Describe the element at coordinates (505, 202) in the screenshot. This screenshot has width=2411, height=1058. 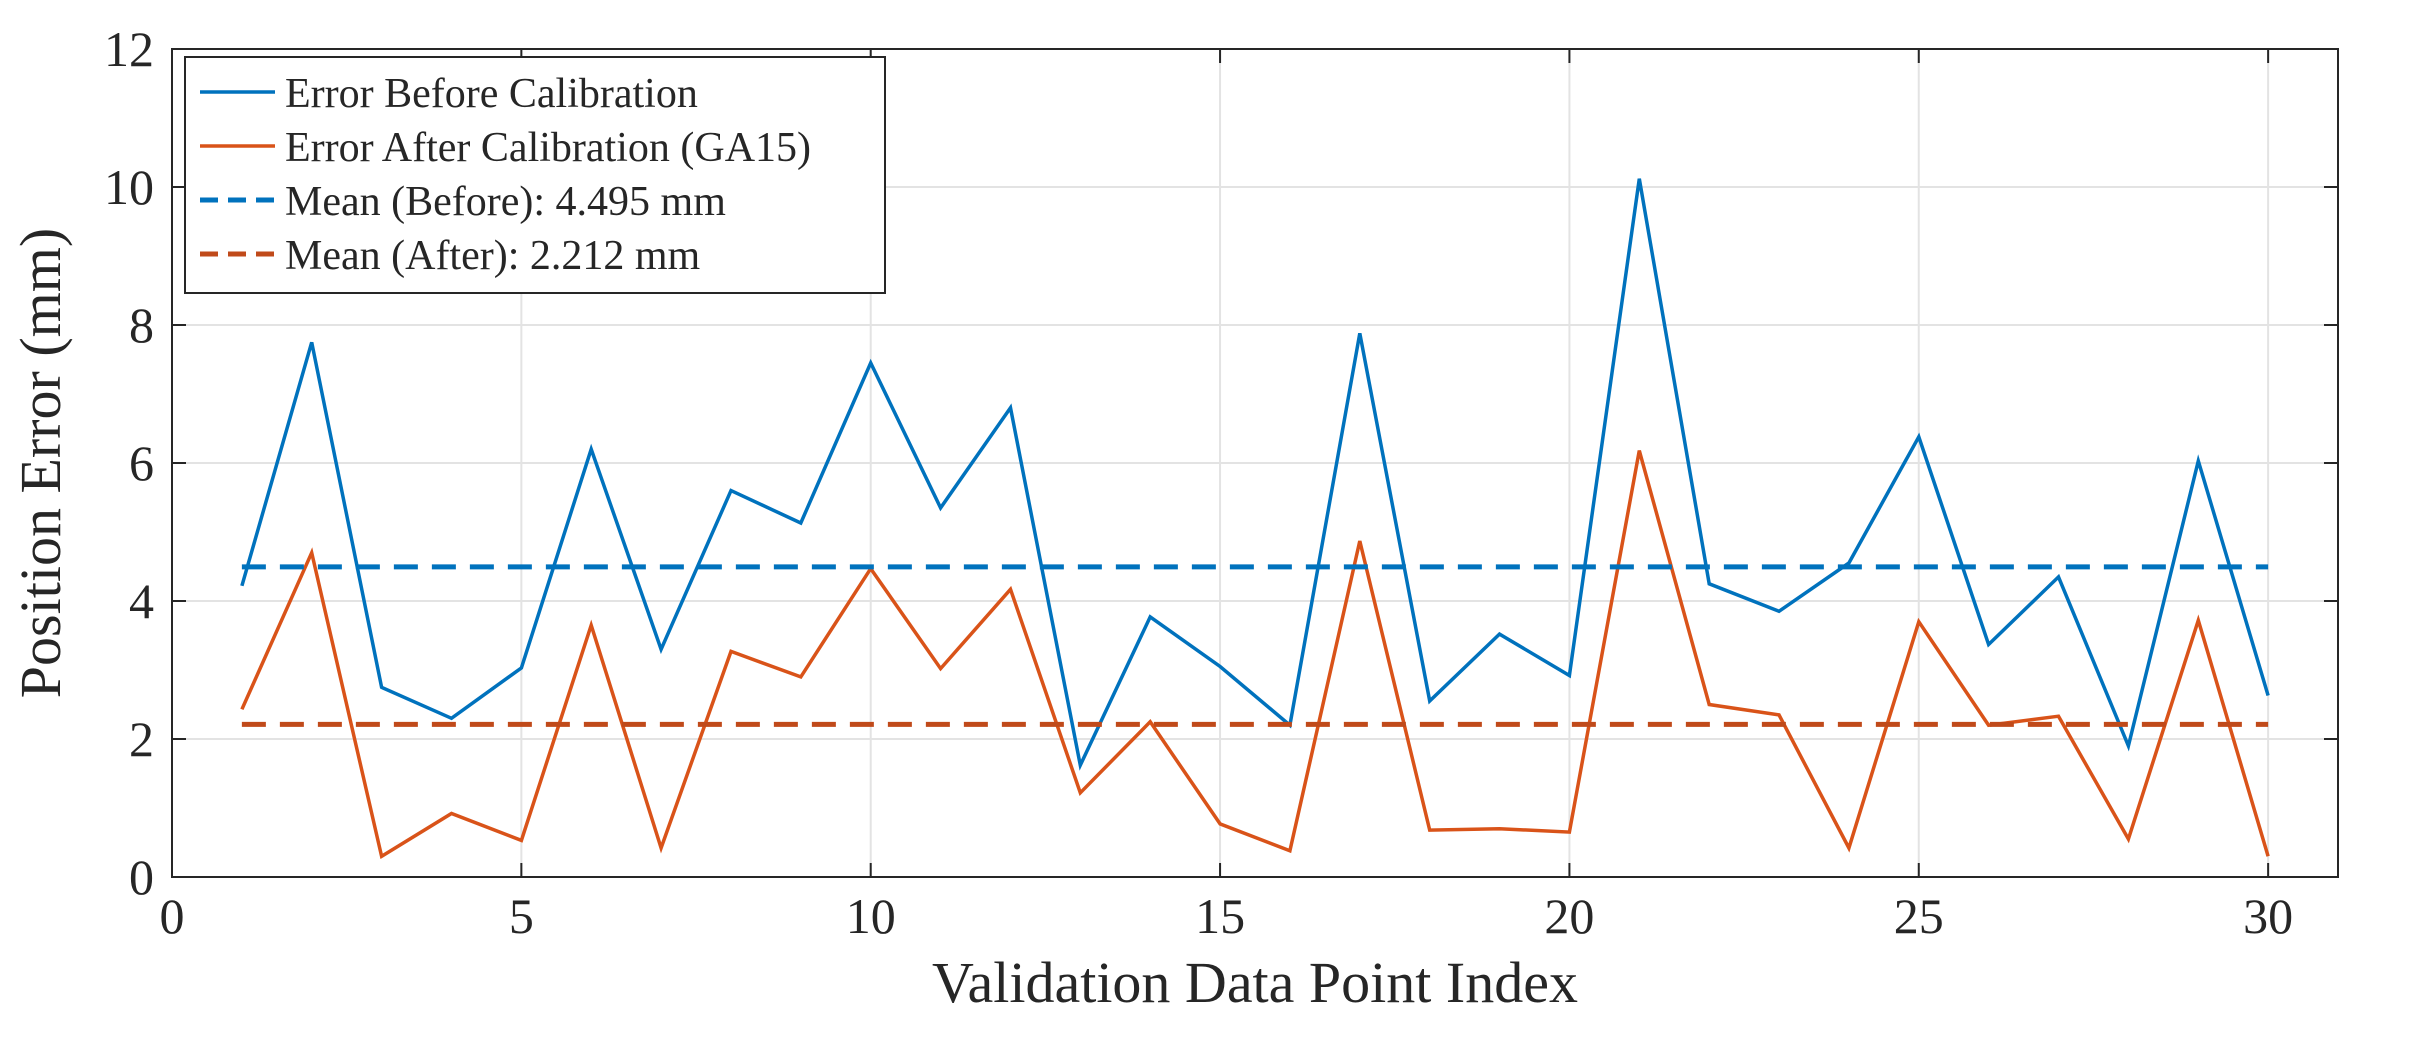
I see `legend-entry-label: Mean (Before): 4.495 mm` at that location.